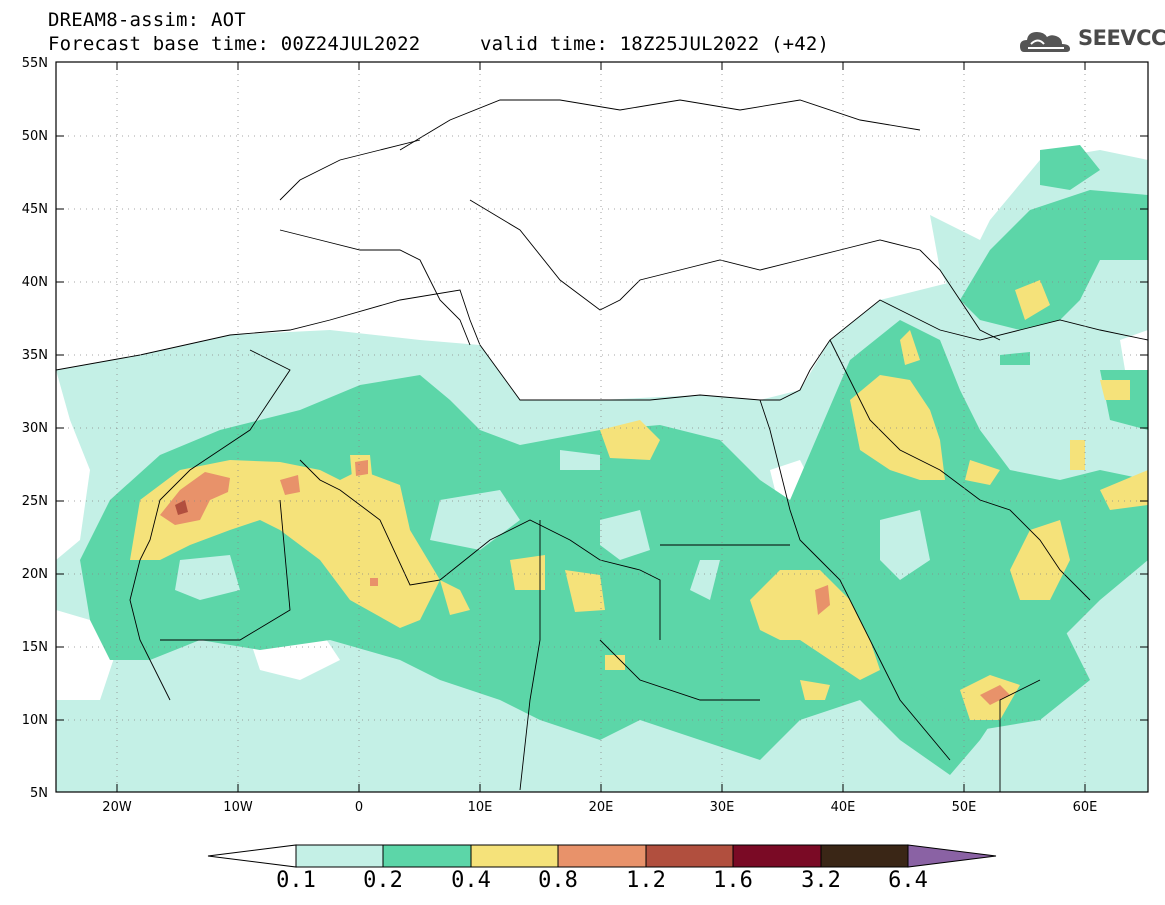 Image resolution: width=1165 pixels, height=905 pixels. What do you see at coordinates (117, 807) in the screenshot?
I see `lon-tick-label: 20W` at bounding box center [117, 807].